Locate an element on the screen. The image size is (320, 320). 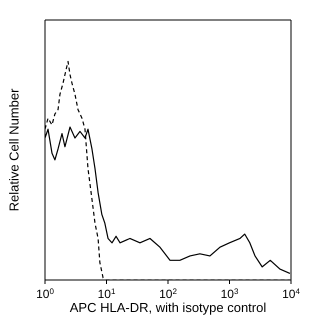
x-tick-label: 10$^{4}$ is located at coordinates (291, 293).